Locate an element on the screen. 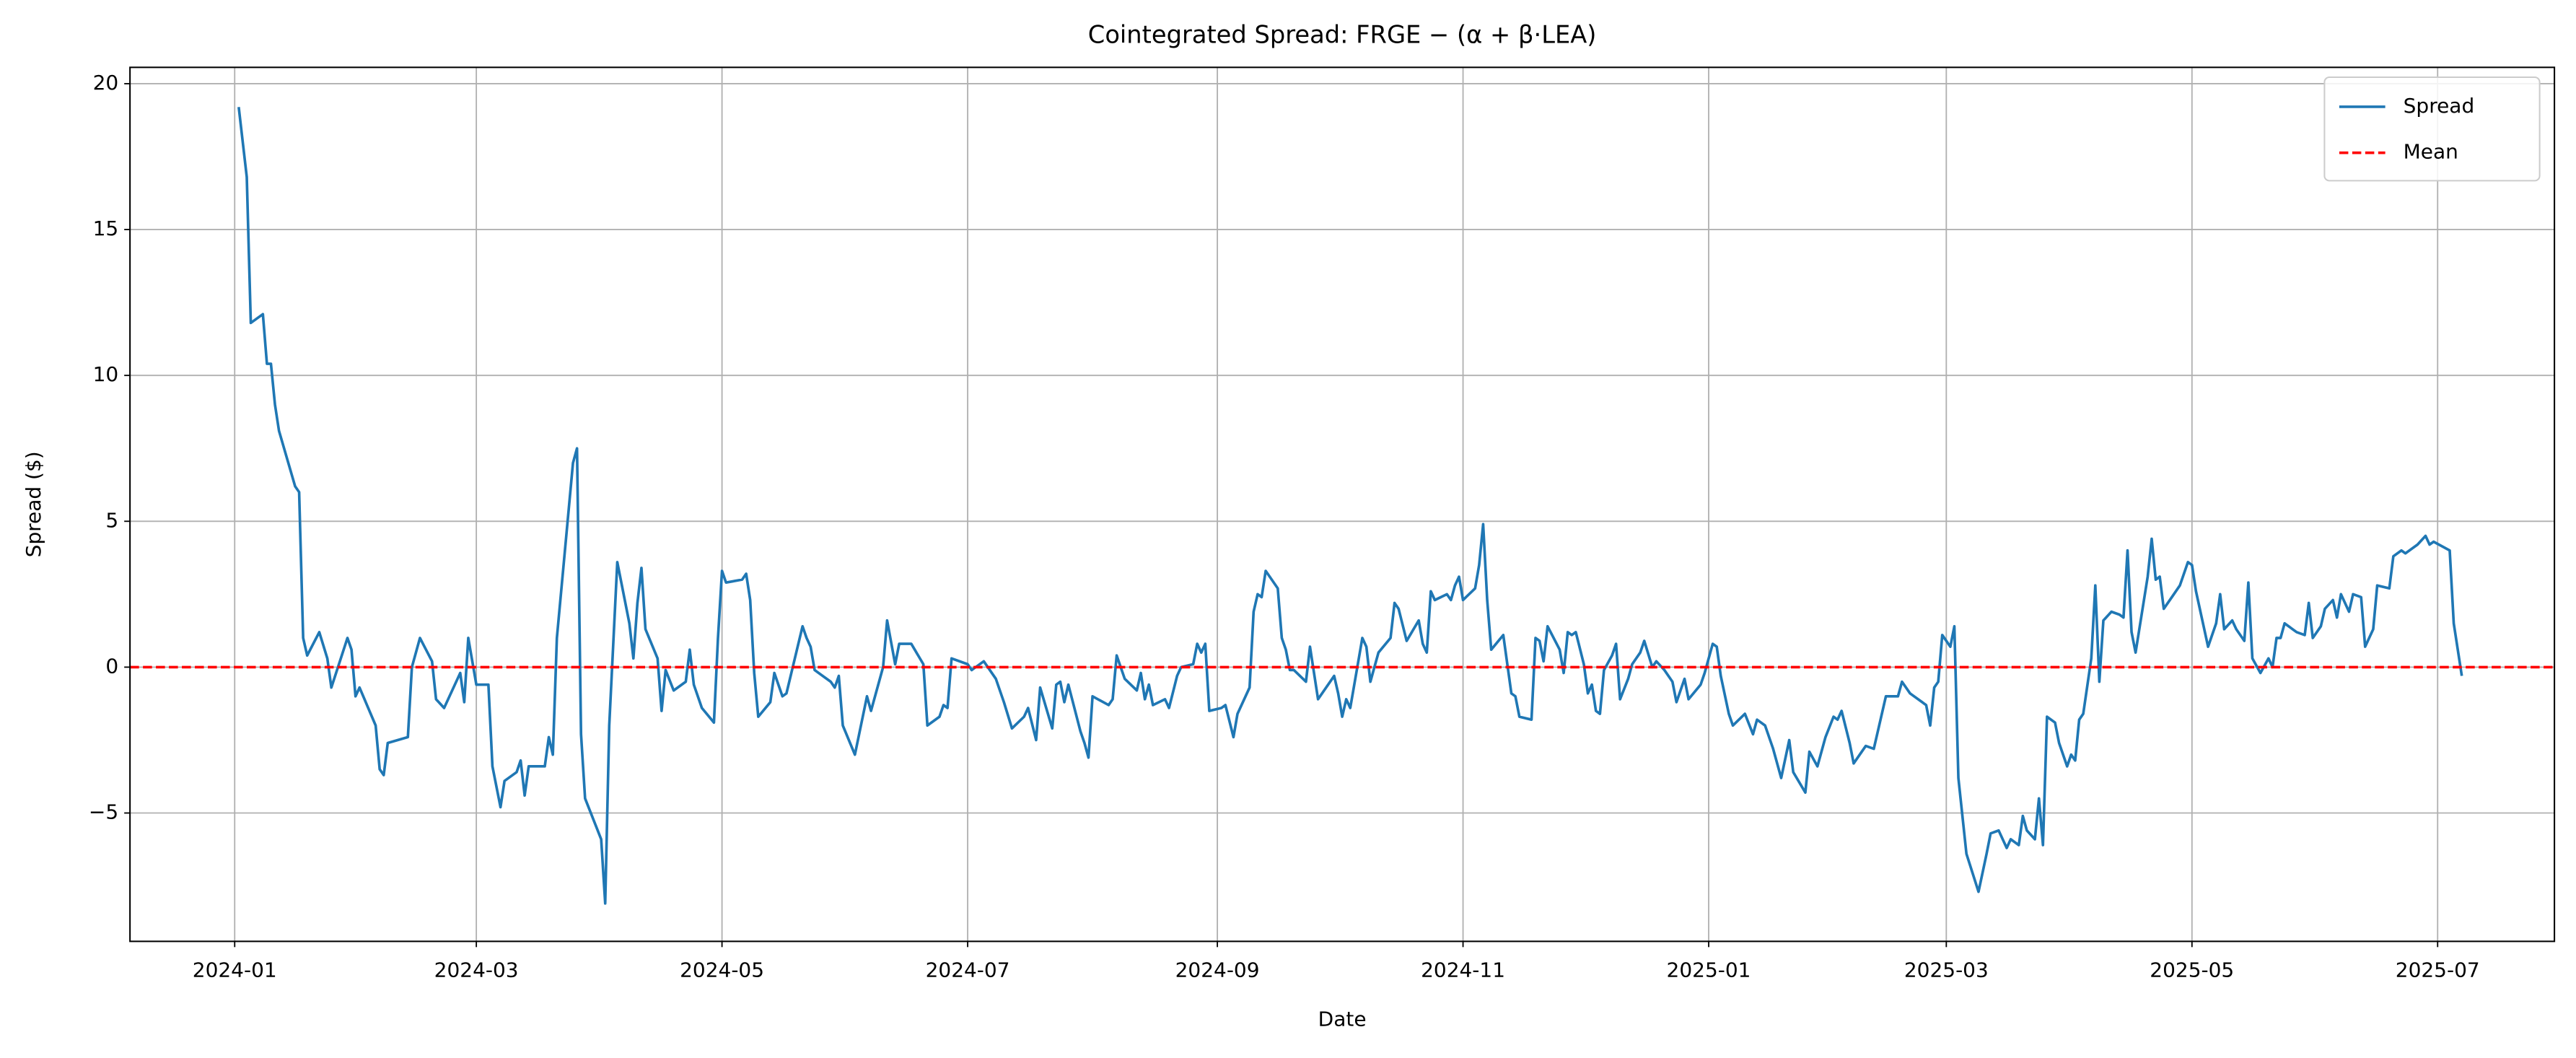  x-tick-label: 2025-01 is located at coordinates (1709, 970).